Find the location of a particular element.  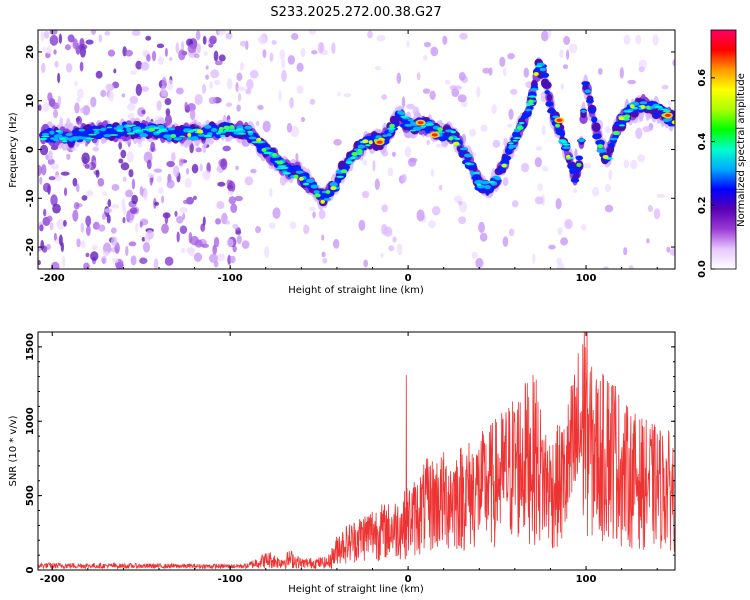

colorbar-tick-label: 0.6 is located at coordinates (702, 78).